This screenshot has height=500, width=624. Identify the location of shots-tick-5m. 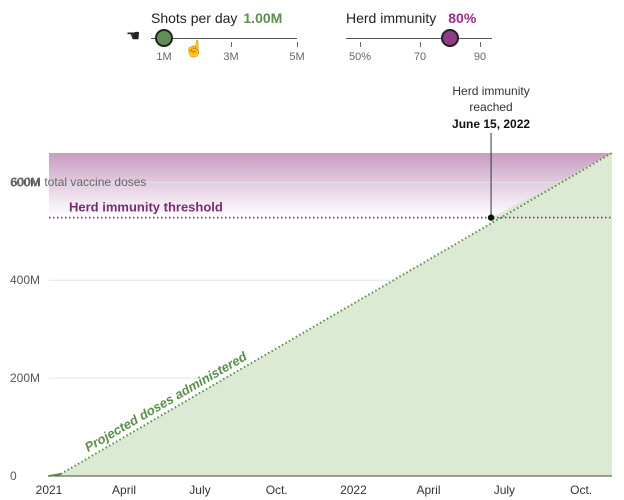
(297, 44).